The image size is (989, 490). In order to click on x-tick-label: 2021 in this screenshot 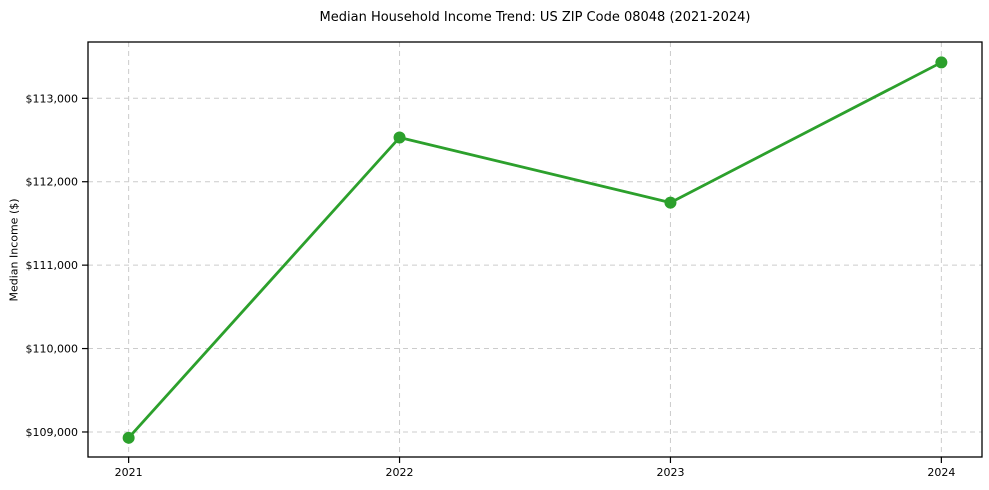, I will do `click(129, 472)`.